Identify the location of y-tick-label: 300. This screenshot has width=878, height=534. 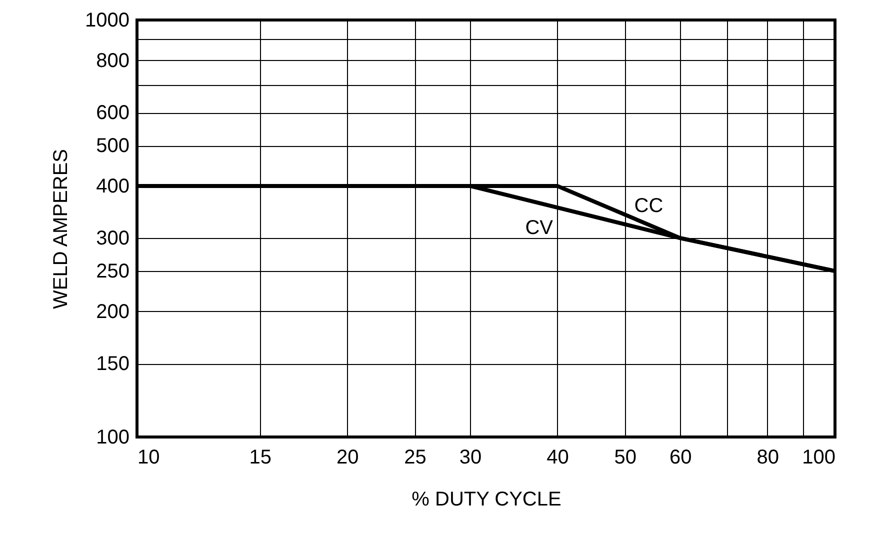
(113, 239).